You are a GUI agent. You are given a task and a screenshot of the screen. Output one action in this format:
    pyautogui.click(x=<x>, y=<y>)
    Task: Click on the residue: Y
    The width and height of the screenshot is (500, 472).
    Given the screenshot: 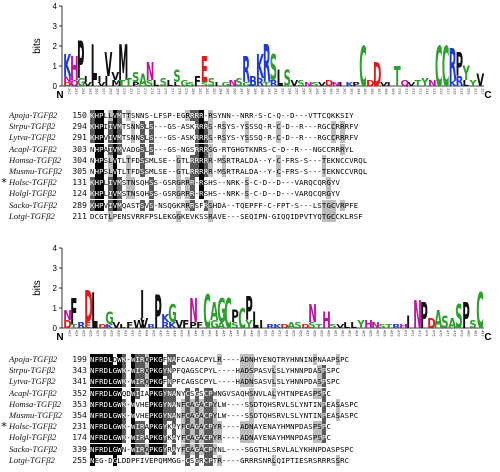 What is the action you would take?
    pyautogui.click(x=269, y=171)
    